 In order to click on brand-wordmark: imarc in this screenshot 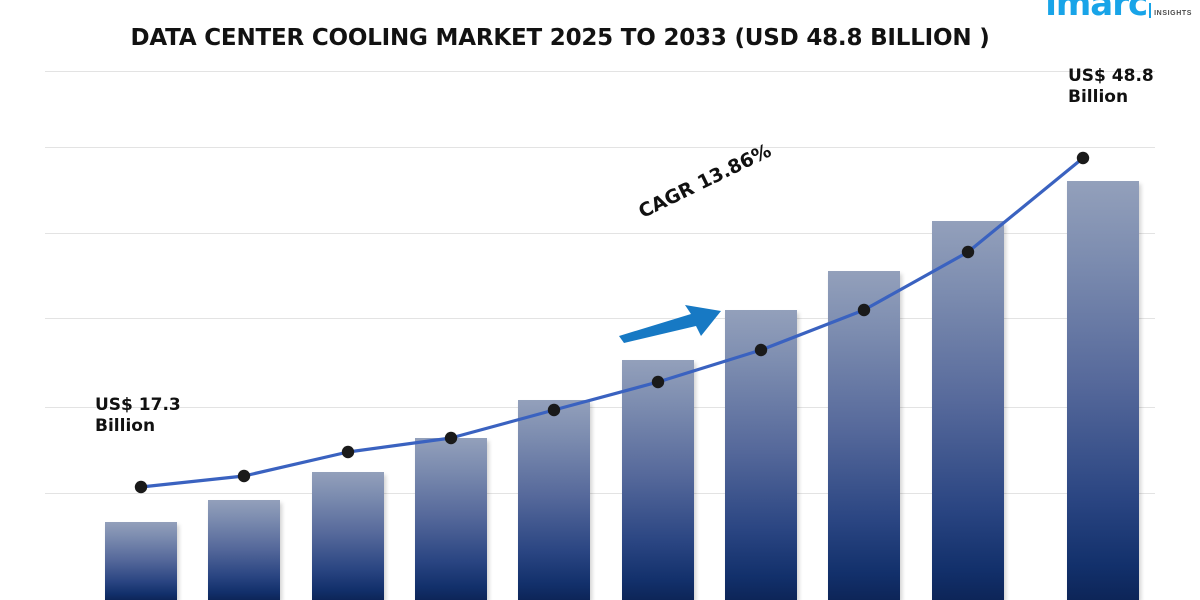, I will do `click(1096, 10)`.